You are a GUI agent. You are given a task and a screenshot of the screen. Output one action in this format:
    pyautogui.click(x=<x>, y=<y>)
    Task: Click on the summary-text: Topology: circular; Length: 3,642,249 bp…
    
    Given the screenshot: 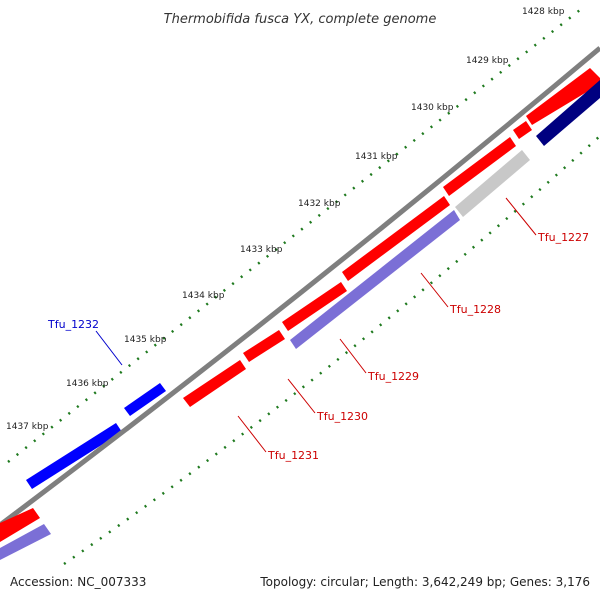 What is the action you would take?
    pyautogui.click(x=424, y=582)
    